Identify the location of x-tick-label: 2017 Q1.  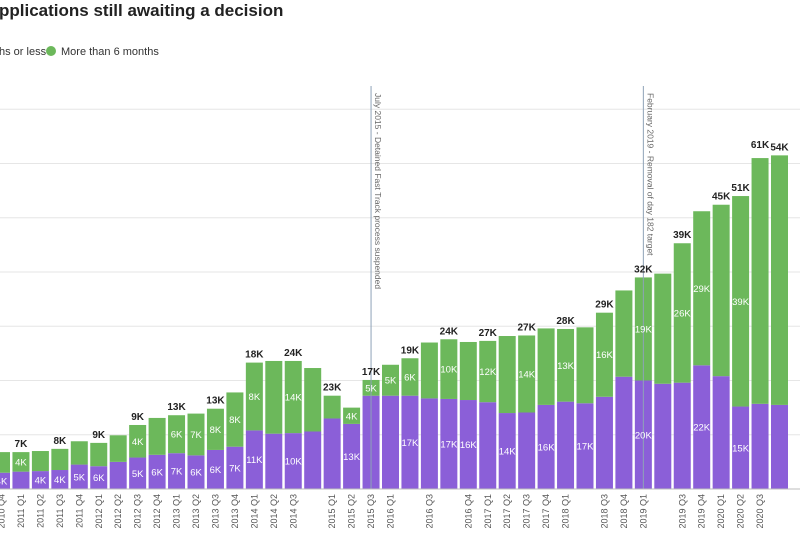
(488, 511).